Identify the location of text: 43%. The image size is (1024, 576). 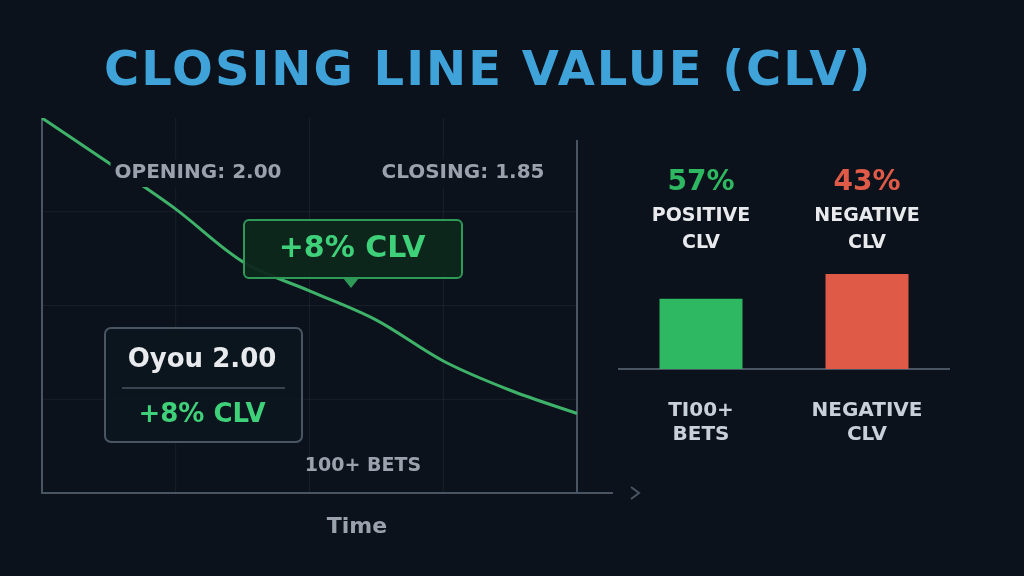
(867, 181).